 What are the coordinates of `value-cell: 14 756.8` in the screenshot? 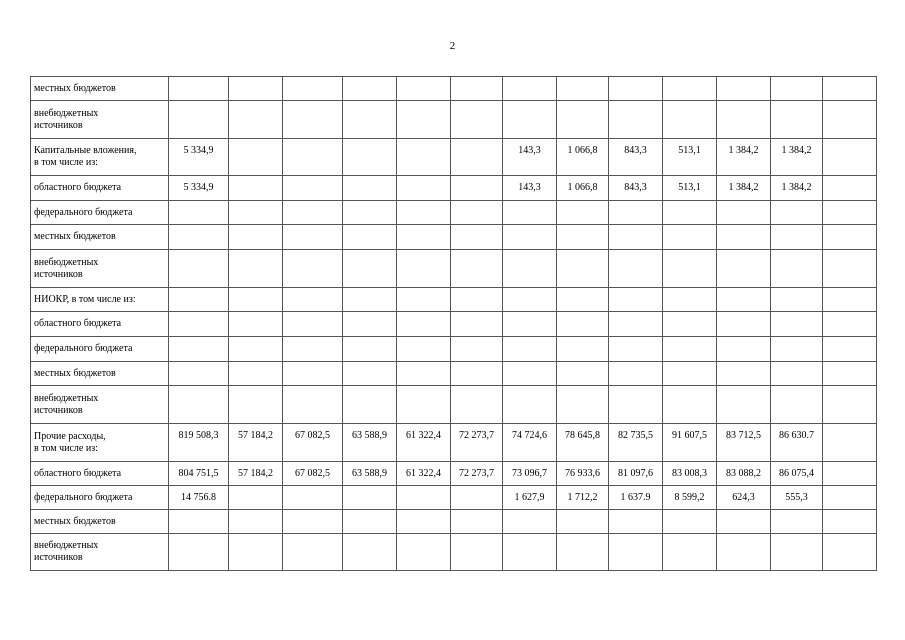 It's located at (198, 497).